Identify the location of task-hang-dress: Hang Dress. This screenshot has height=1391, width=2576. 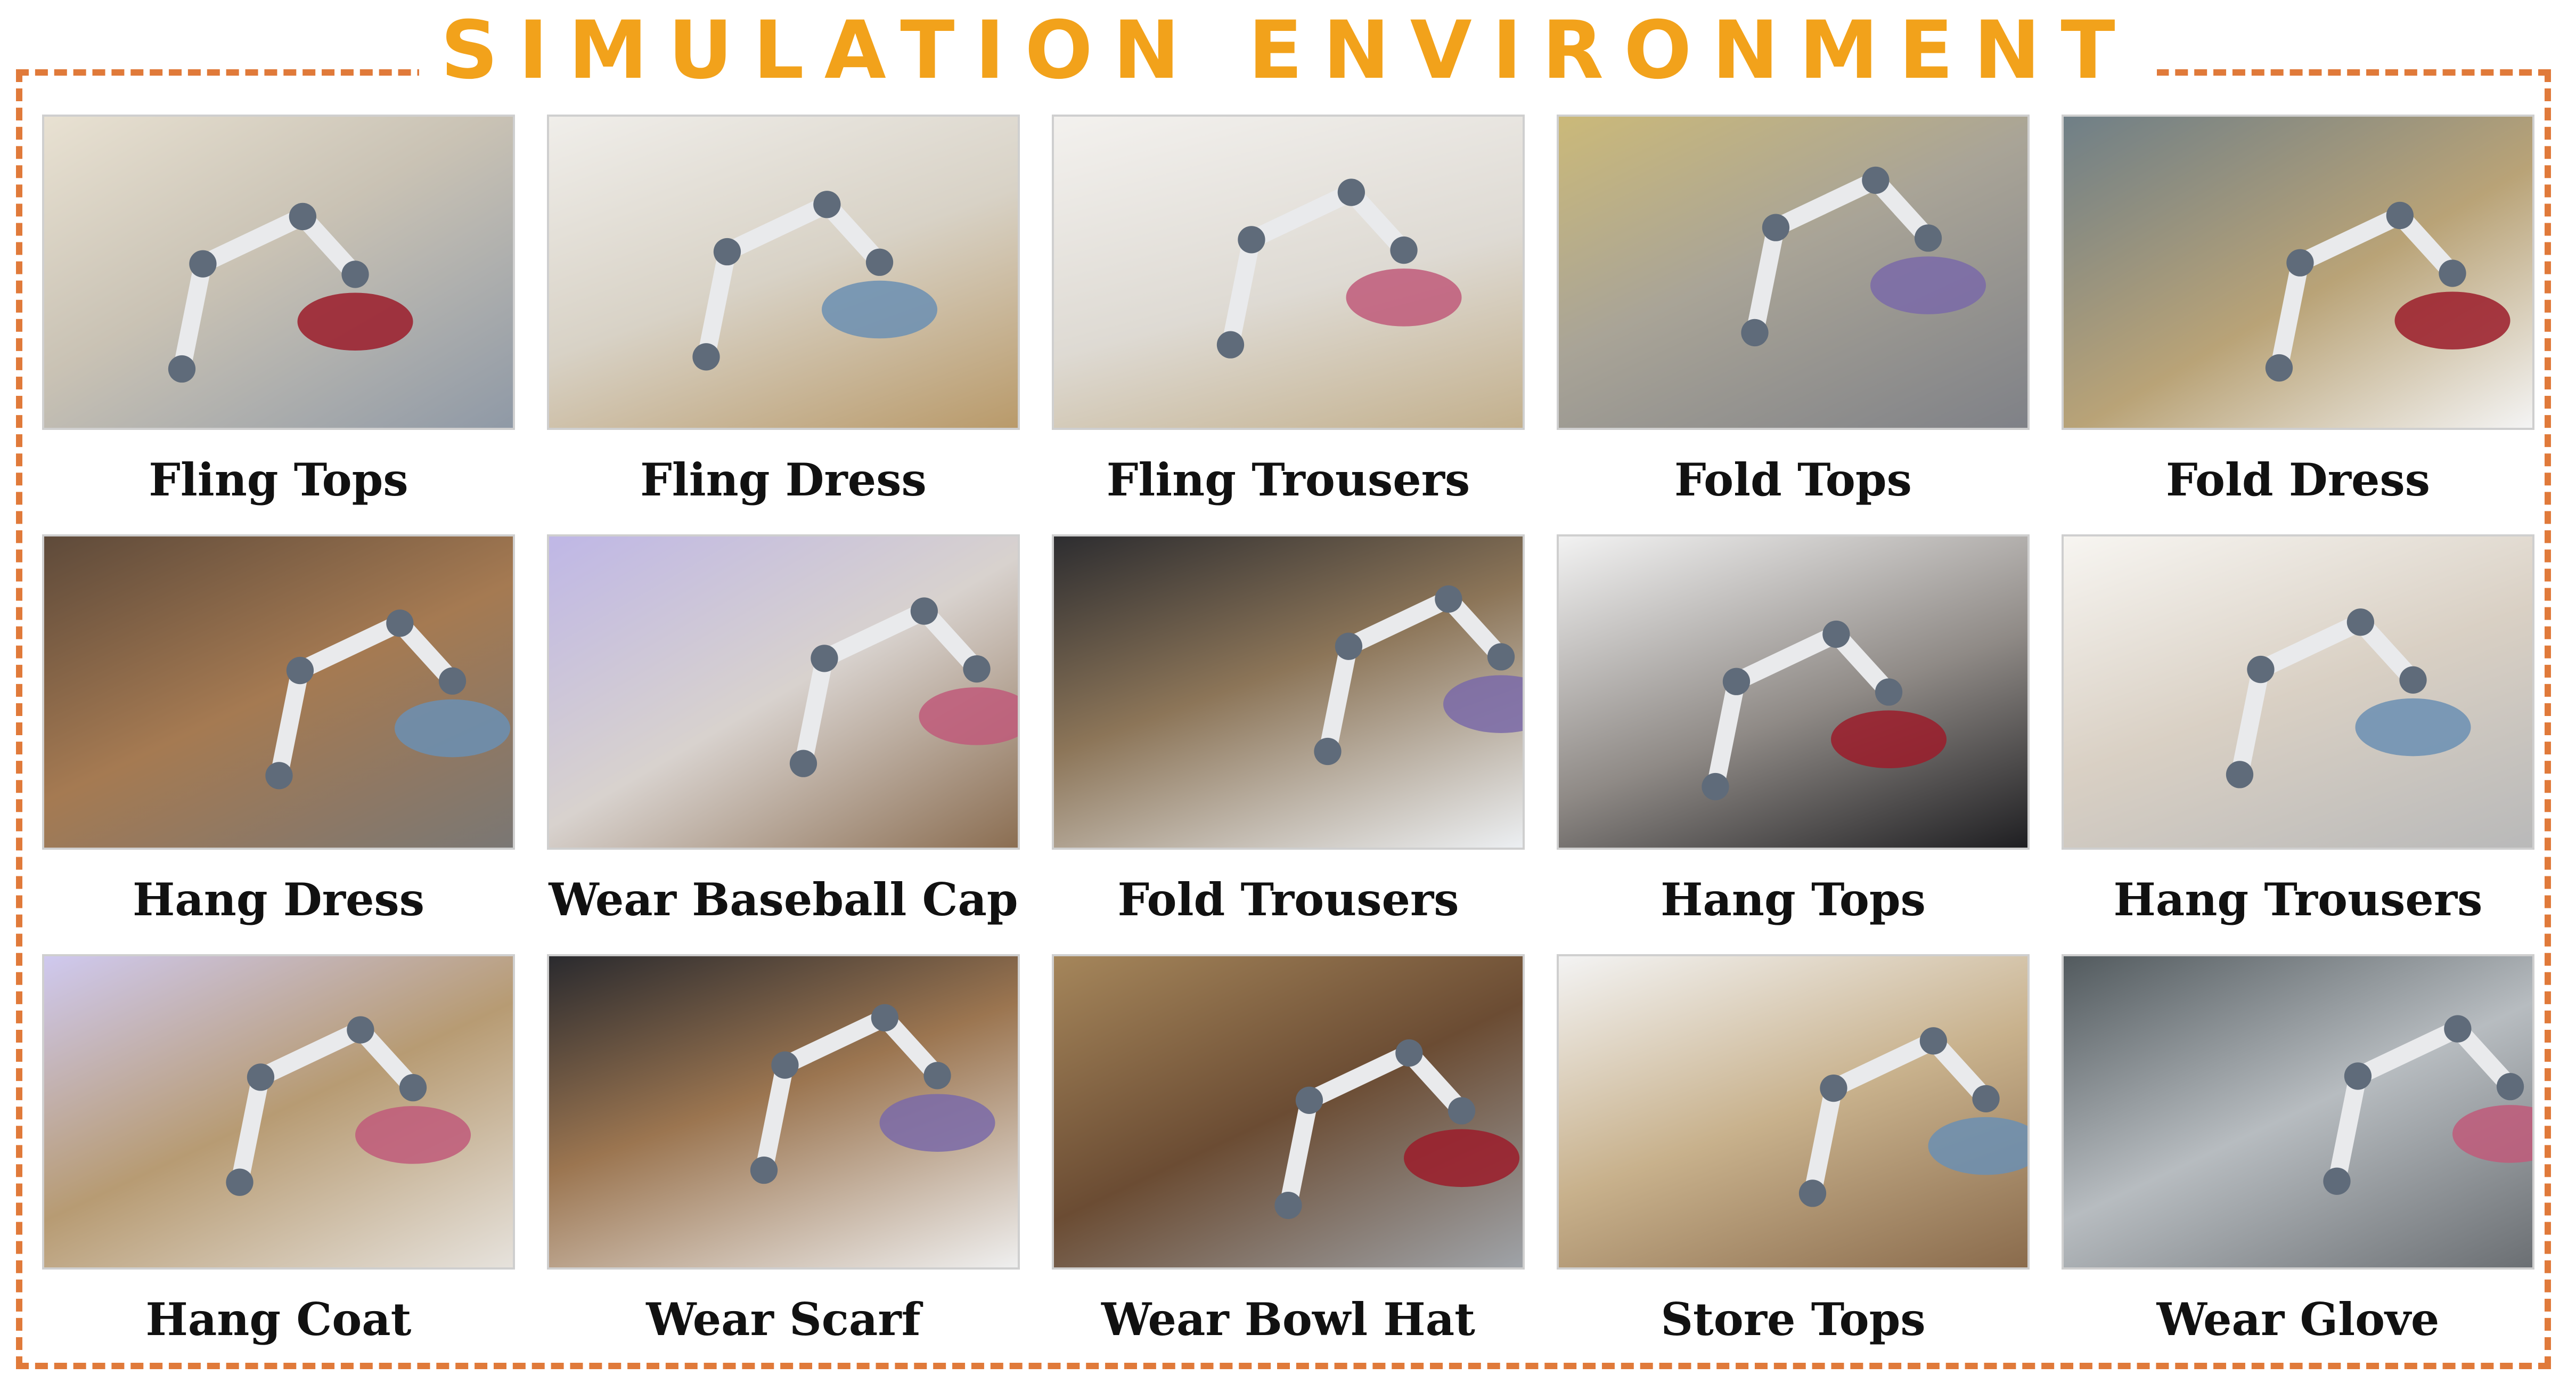
(279, 739).